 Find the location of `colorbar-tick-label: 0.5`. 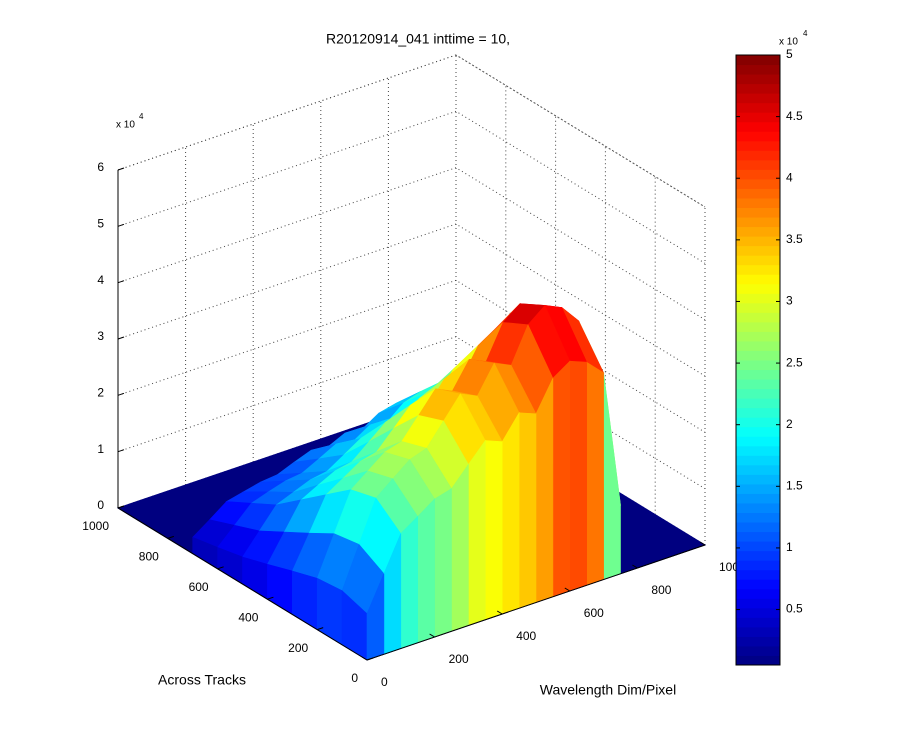

colorbar-tick-label: 0.5 is located at coordinates (794, 609).